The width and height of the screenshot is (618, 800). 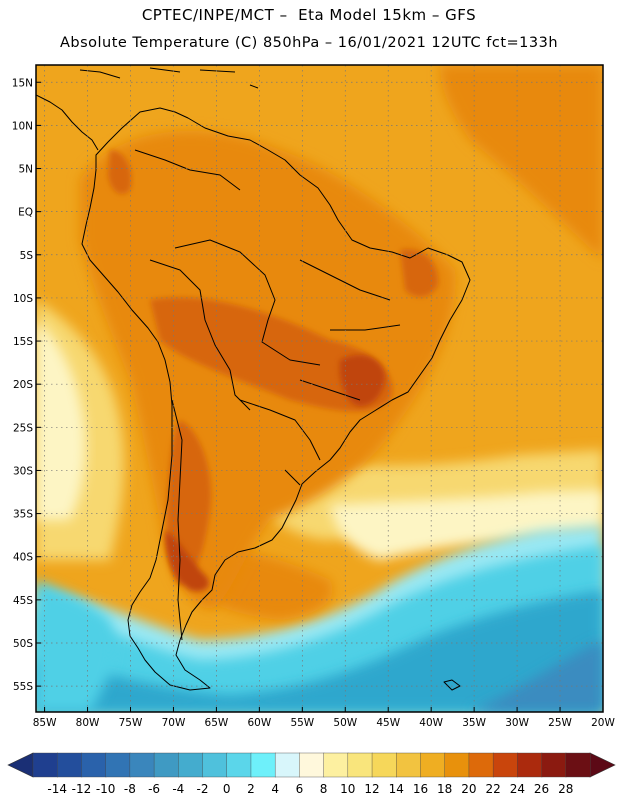 I want to click on colorbar-label: 20, so click(x=468, y=789).